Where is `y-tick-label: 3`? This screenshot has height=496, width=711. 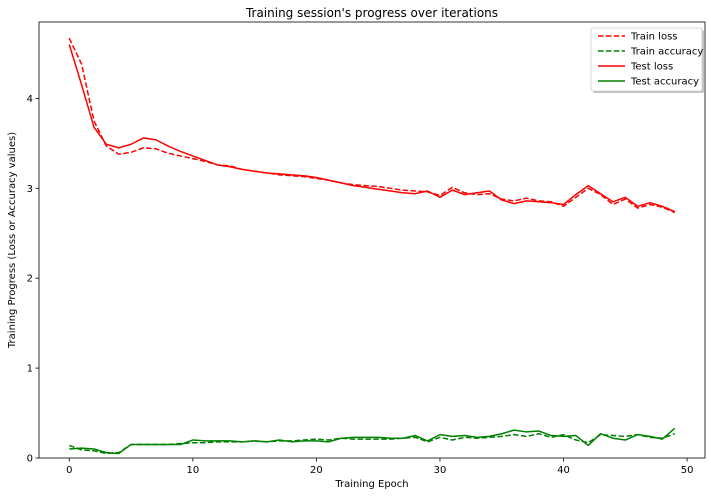 y-tick-label: 3 is located at coordinates (30, 189).